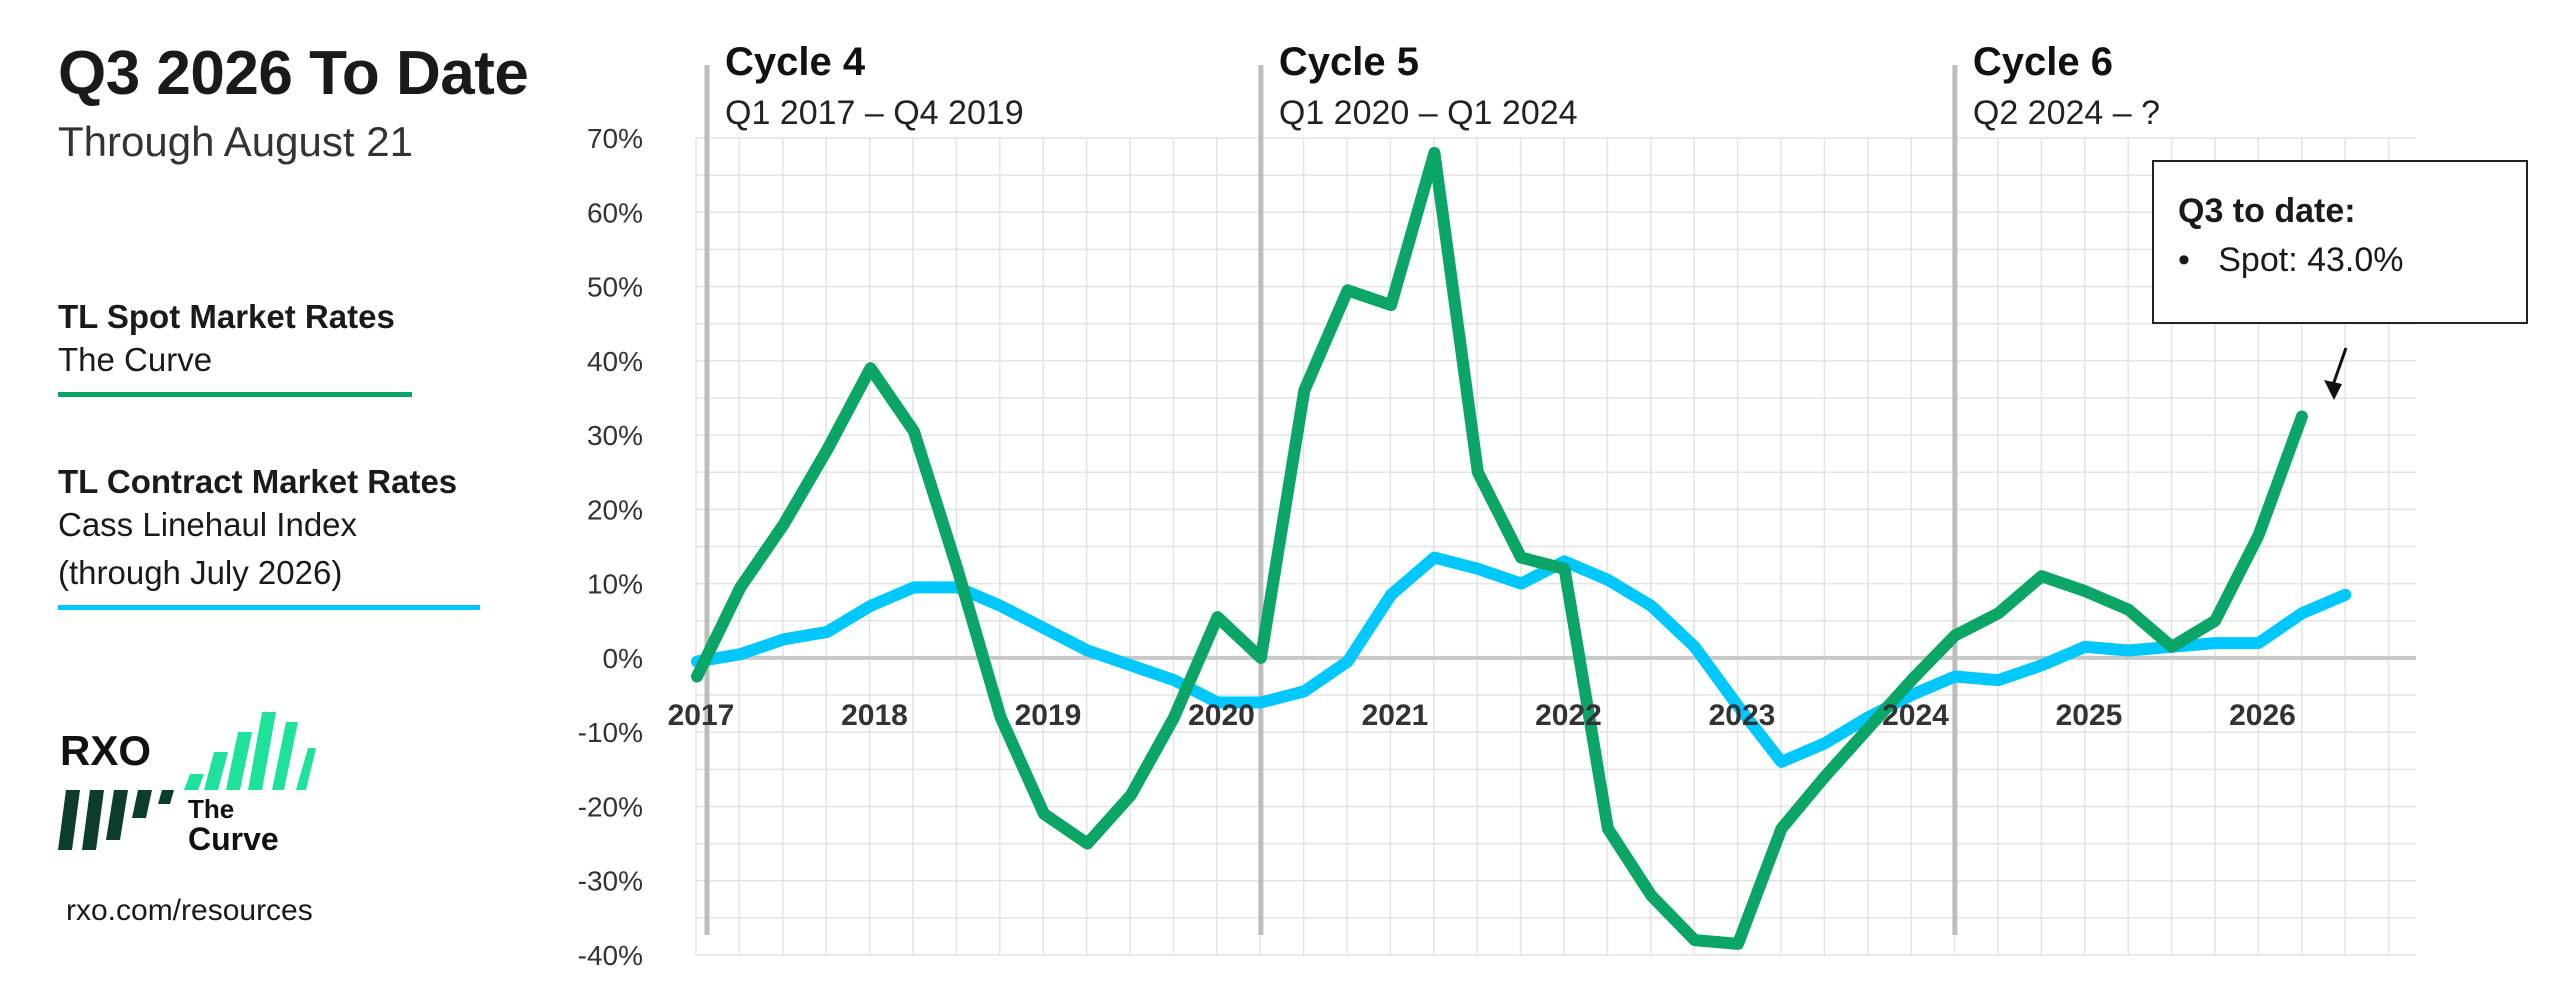 This screenshot has height=989, width=2560. What do you see at coordinates (1428, 113) in the screenshot?
I see `cycle-range: Q1 2020 – Q1 2024` at bounding box center [1428, 113].